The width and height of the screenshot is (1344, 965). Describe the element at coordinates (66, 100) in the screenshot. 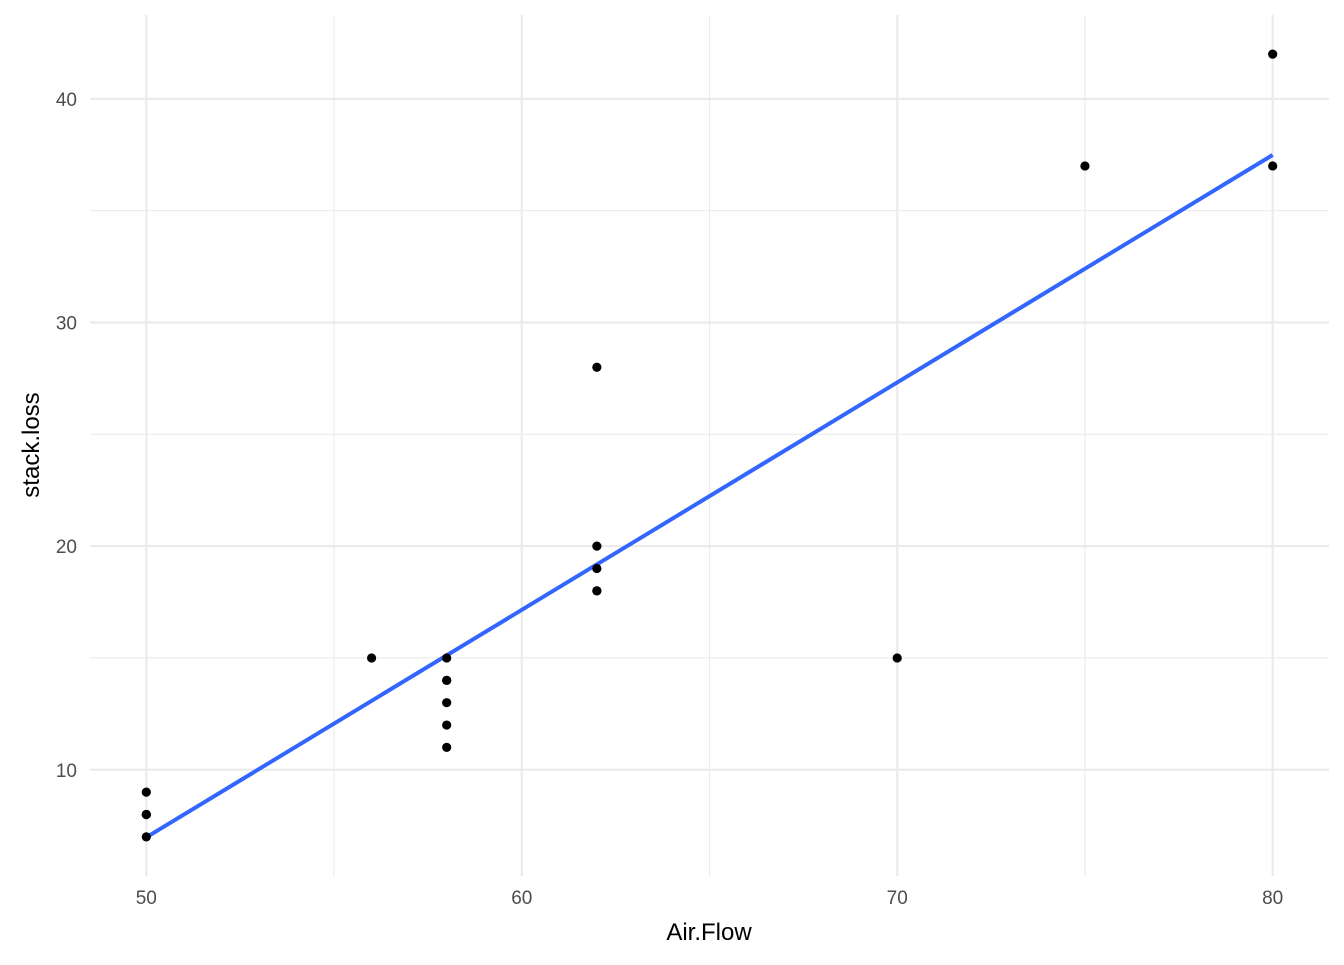

I see `y-tick-label: 40` at that location.